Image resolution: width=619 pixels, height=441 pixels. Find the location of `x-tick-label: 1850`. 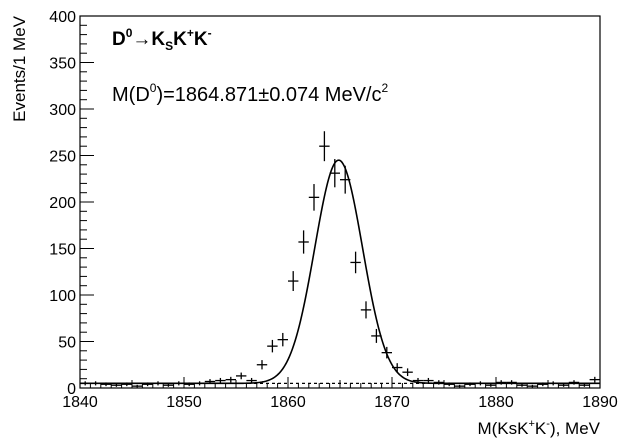

x-tick-label: 1850 is located at coordinates (184, 402).